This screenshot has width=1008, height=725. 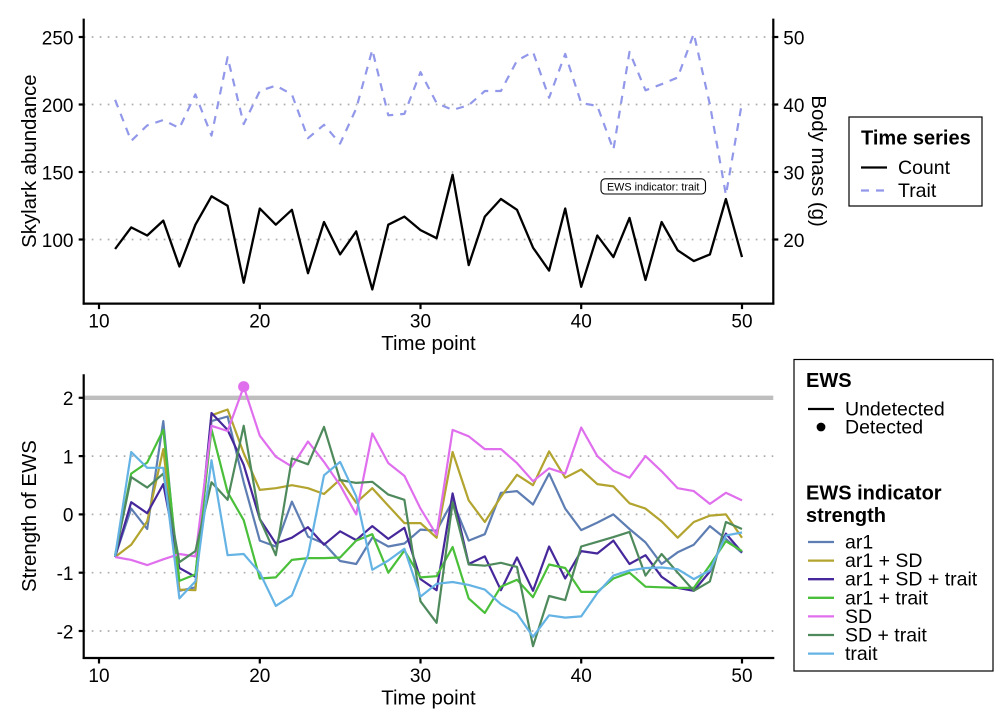 What do you see at coordinates (30, 160) in the screenshot?
I see `svg-text: Skylark abundance` at bounding box center [30, 160].